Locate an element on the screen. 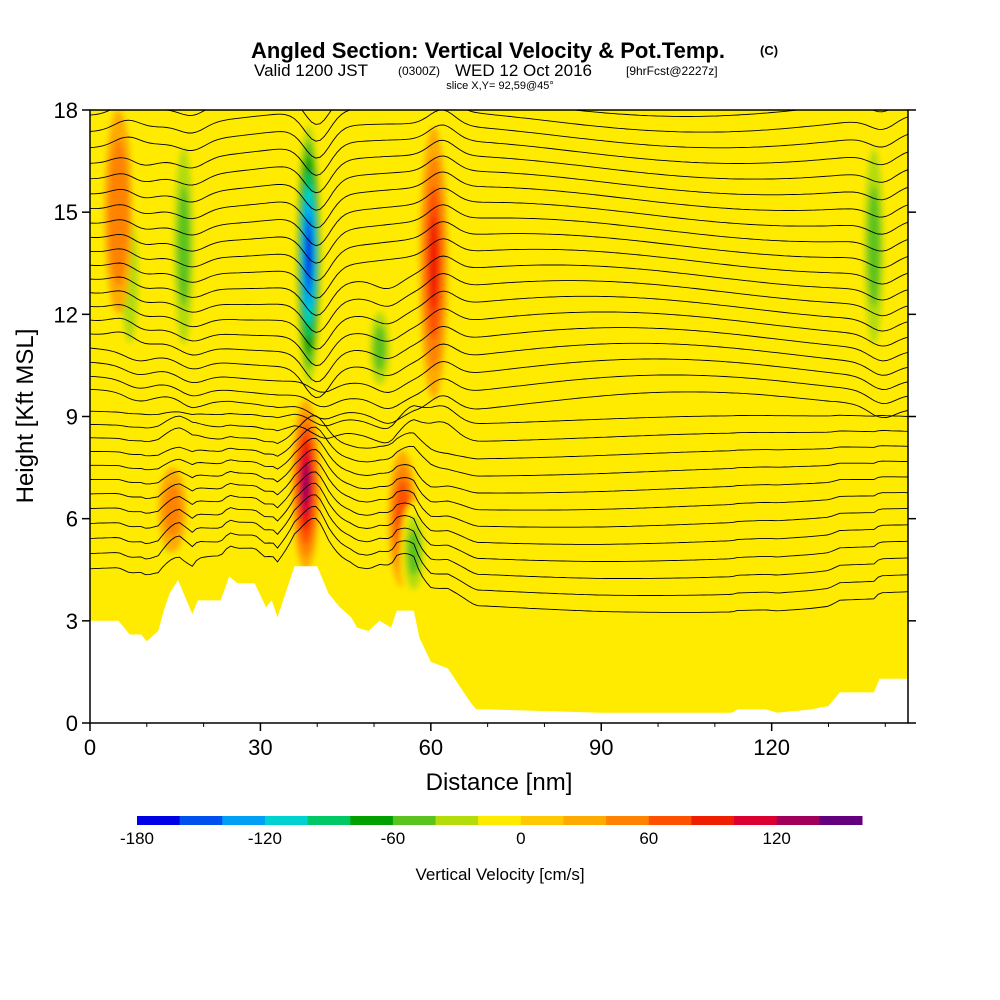  colorbar-label: 60 is located at coordinates (648, 838).